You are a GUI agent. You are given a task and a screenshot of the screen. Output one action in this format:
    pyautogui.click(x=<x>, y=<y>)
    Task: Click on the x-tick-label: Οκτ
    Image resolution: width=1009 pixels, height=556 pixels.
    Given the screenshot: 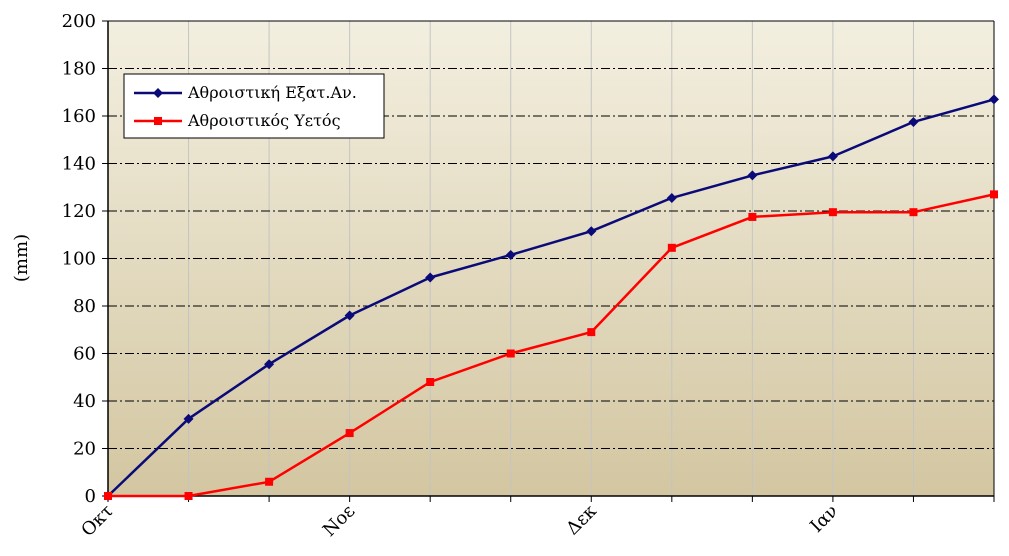 What is the action you would take?
    pyautogui.click(x=97, y=521)
    